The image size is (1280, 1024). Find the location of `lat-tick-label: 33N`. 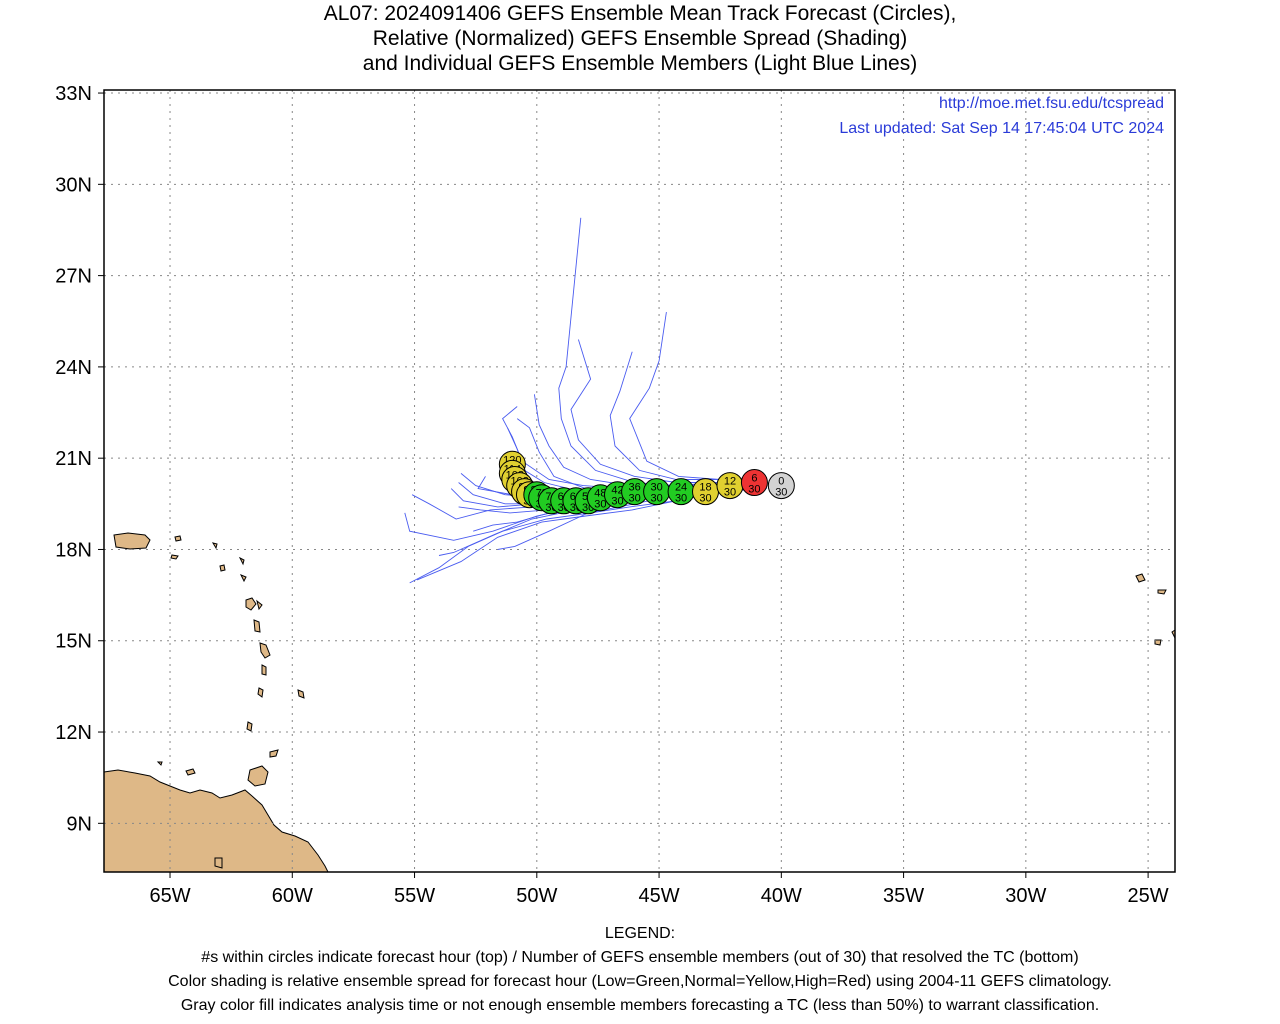

lat-tick-label: 33N is located at coordinates (73, 94).